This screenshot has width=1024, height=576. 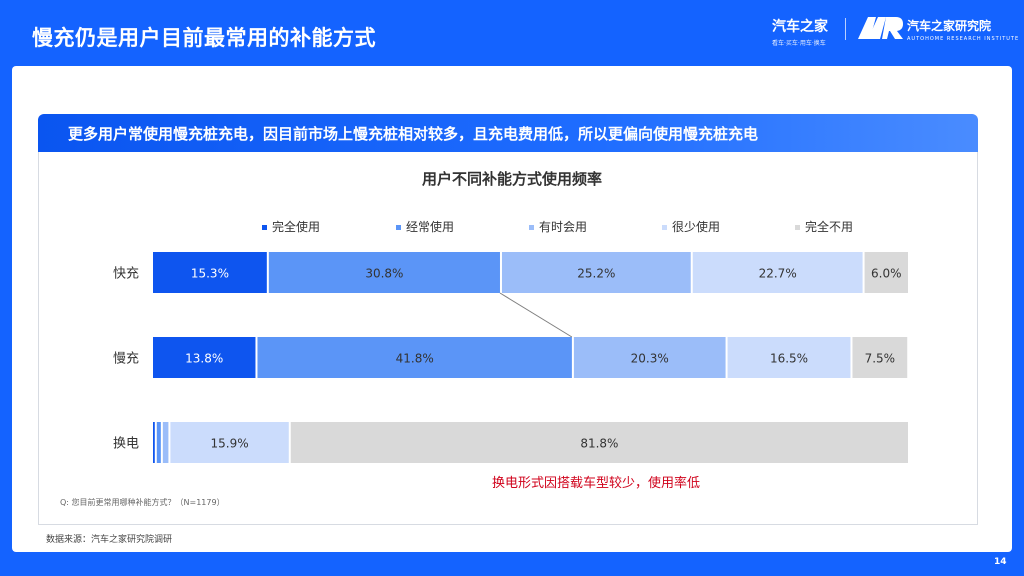 What do you see at coordinates (430, 227) in the screenshot?
I see `legend-label: 经常使用` at bounding box center [430, 227].